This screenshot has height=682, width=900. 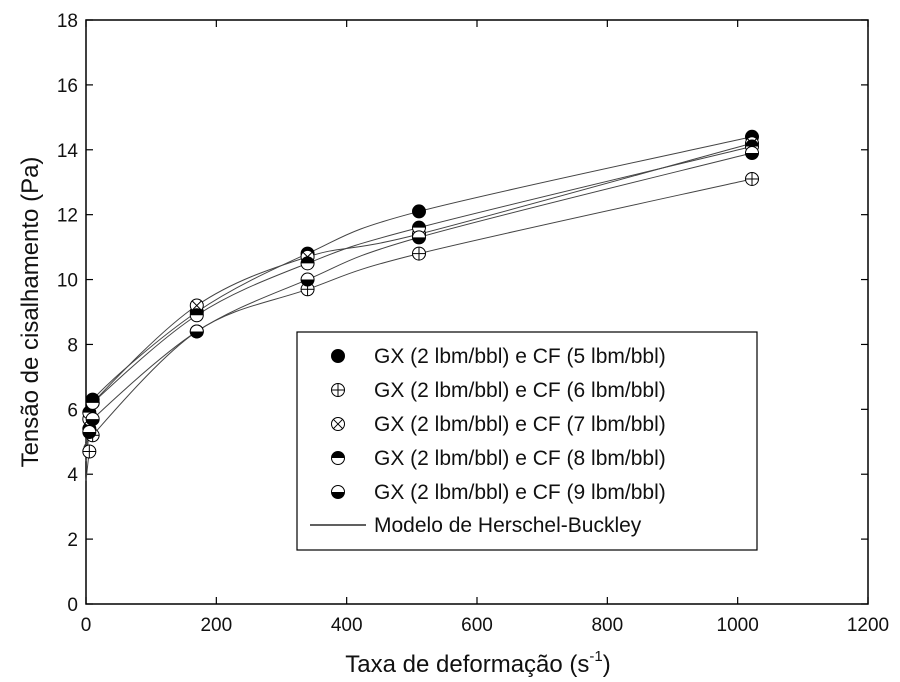 I want to click on x-tick-label: 600, so click(x=477, y=625).